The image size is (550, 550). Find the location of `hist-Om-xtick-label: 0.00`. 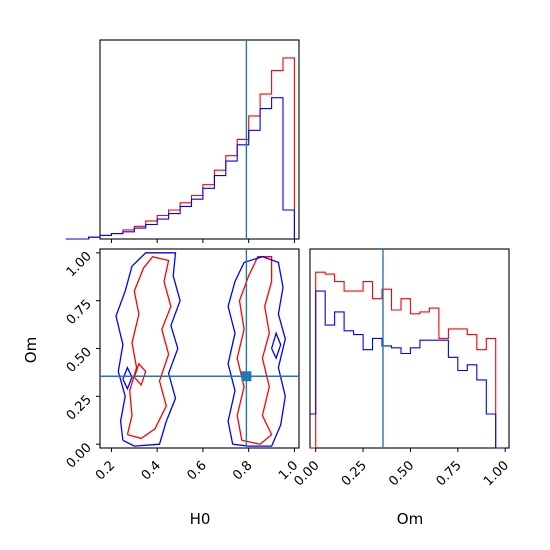

hist-Om-xtick-label: 0.00 is located at coordinates (306, 473).